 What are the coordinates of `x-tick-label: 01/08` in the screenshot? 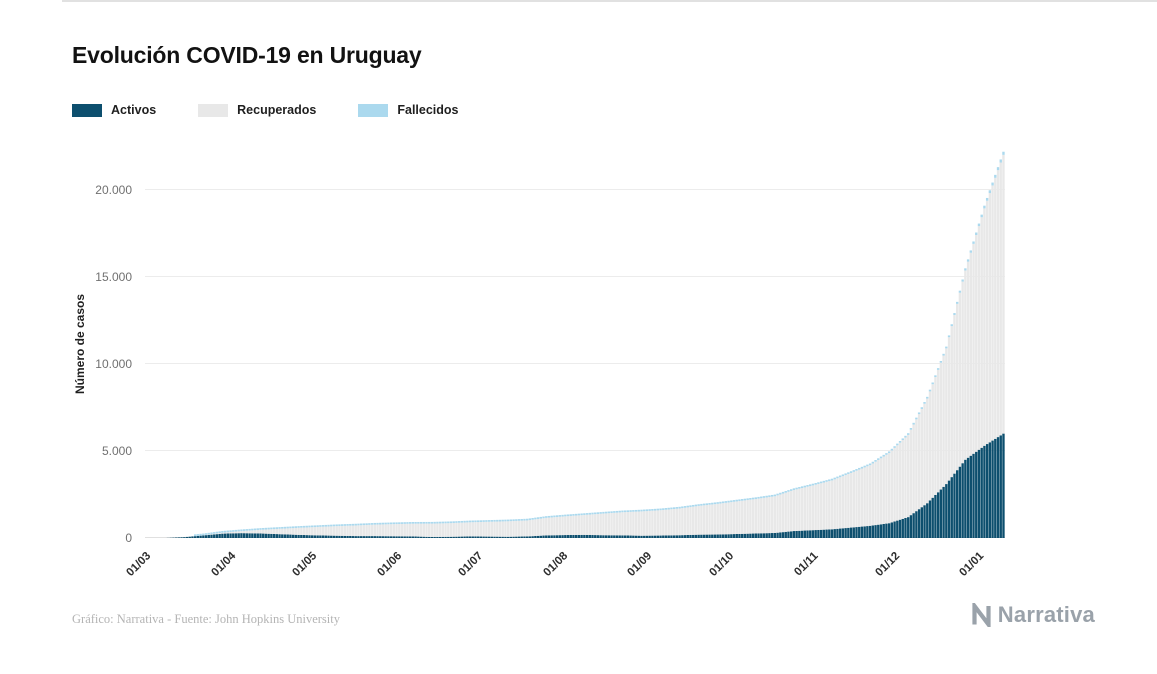 It's located at (555, 564).